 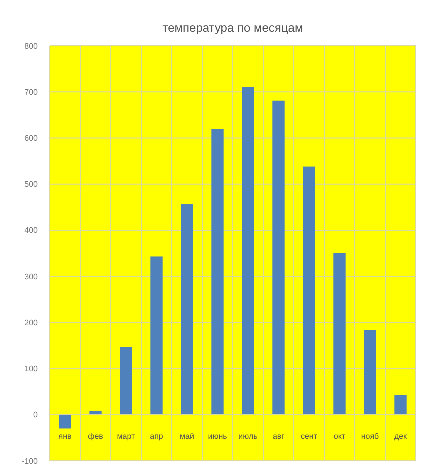 What do you see at coordinates (401, 436) in the screenshot?
I see `x-tick-label: дек` at bounding box center [401, 436].